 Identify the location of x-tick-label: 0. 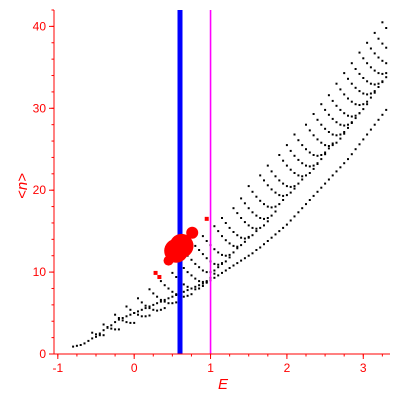
(134, 368).